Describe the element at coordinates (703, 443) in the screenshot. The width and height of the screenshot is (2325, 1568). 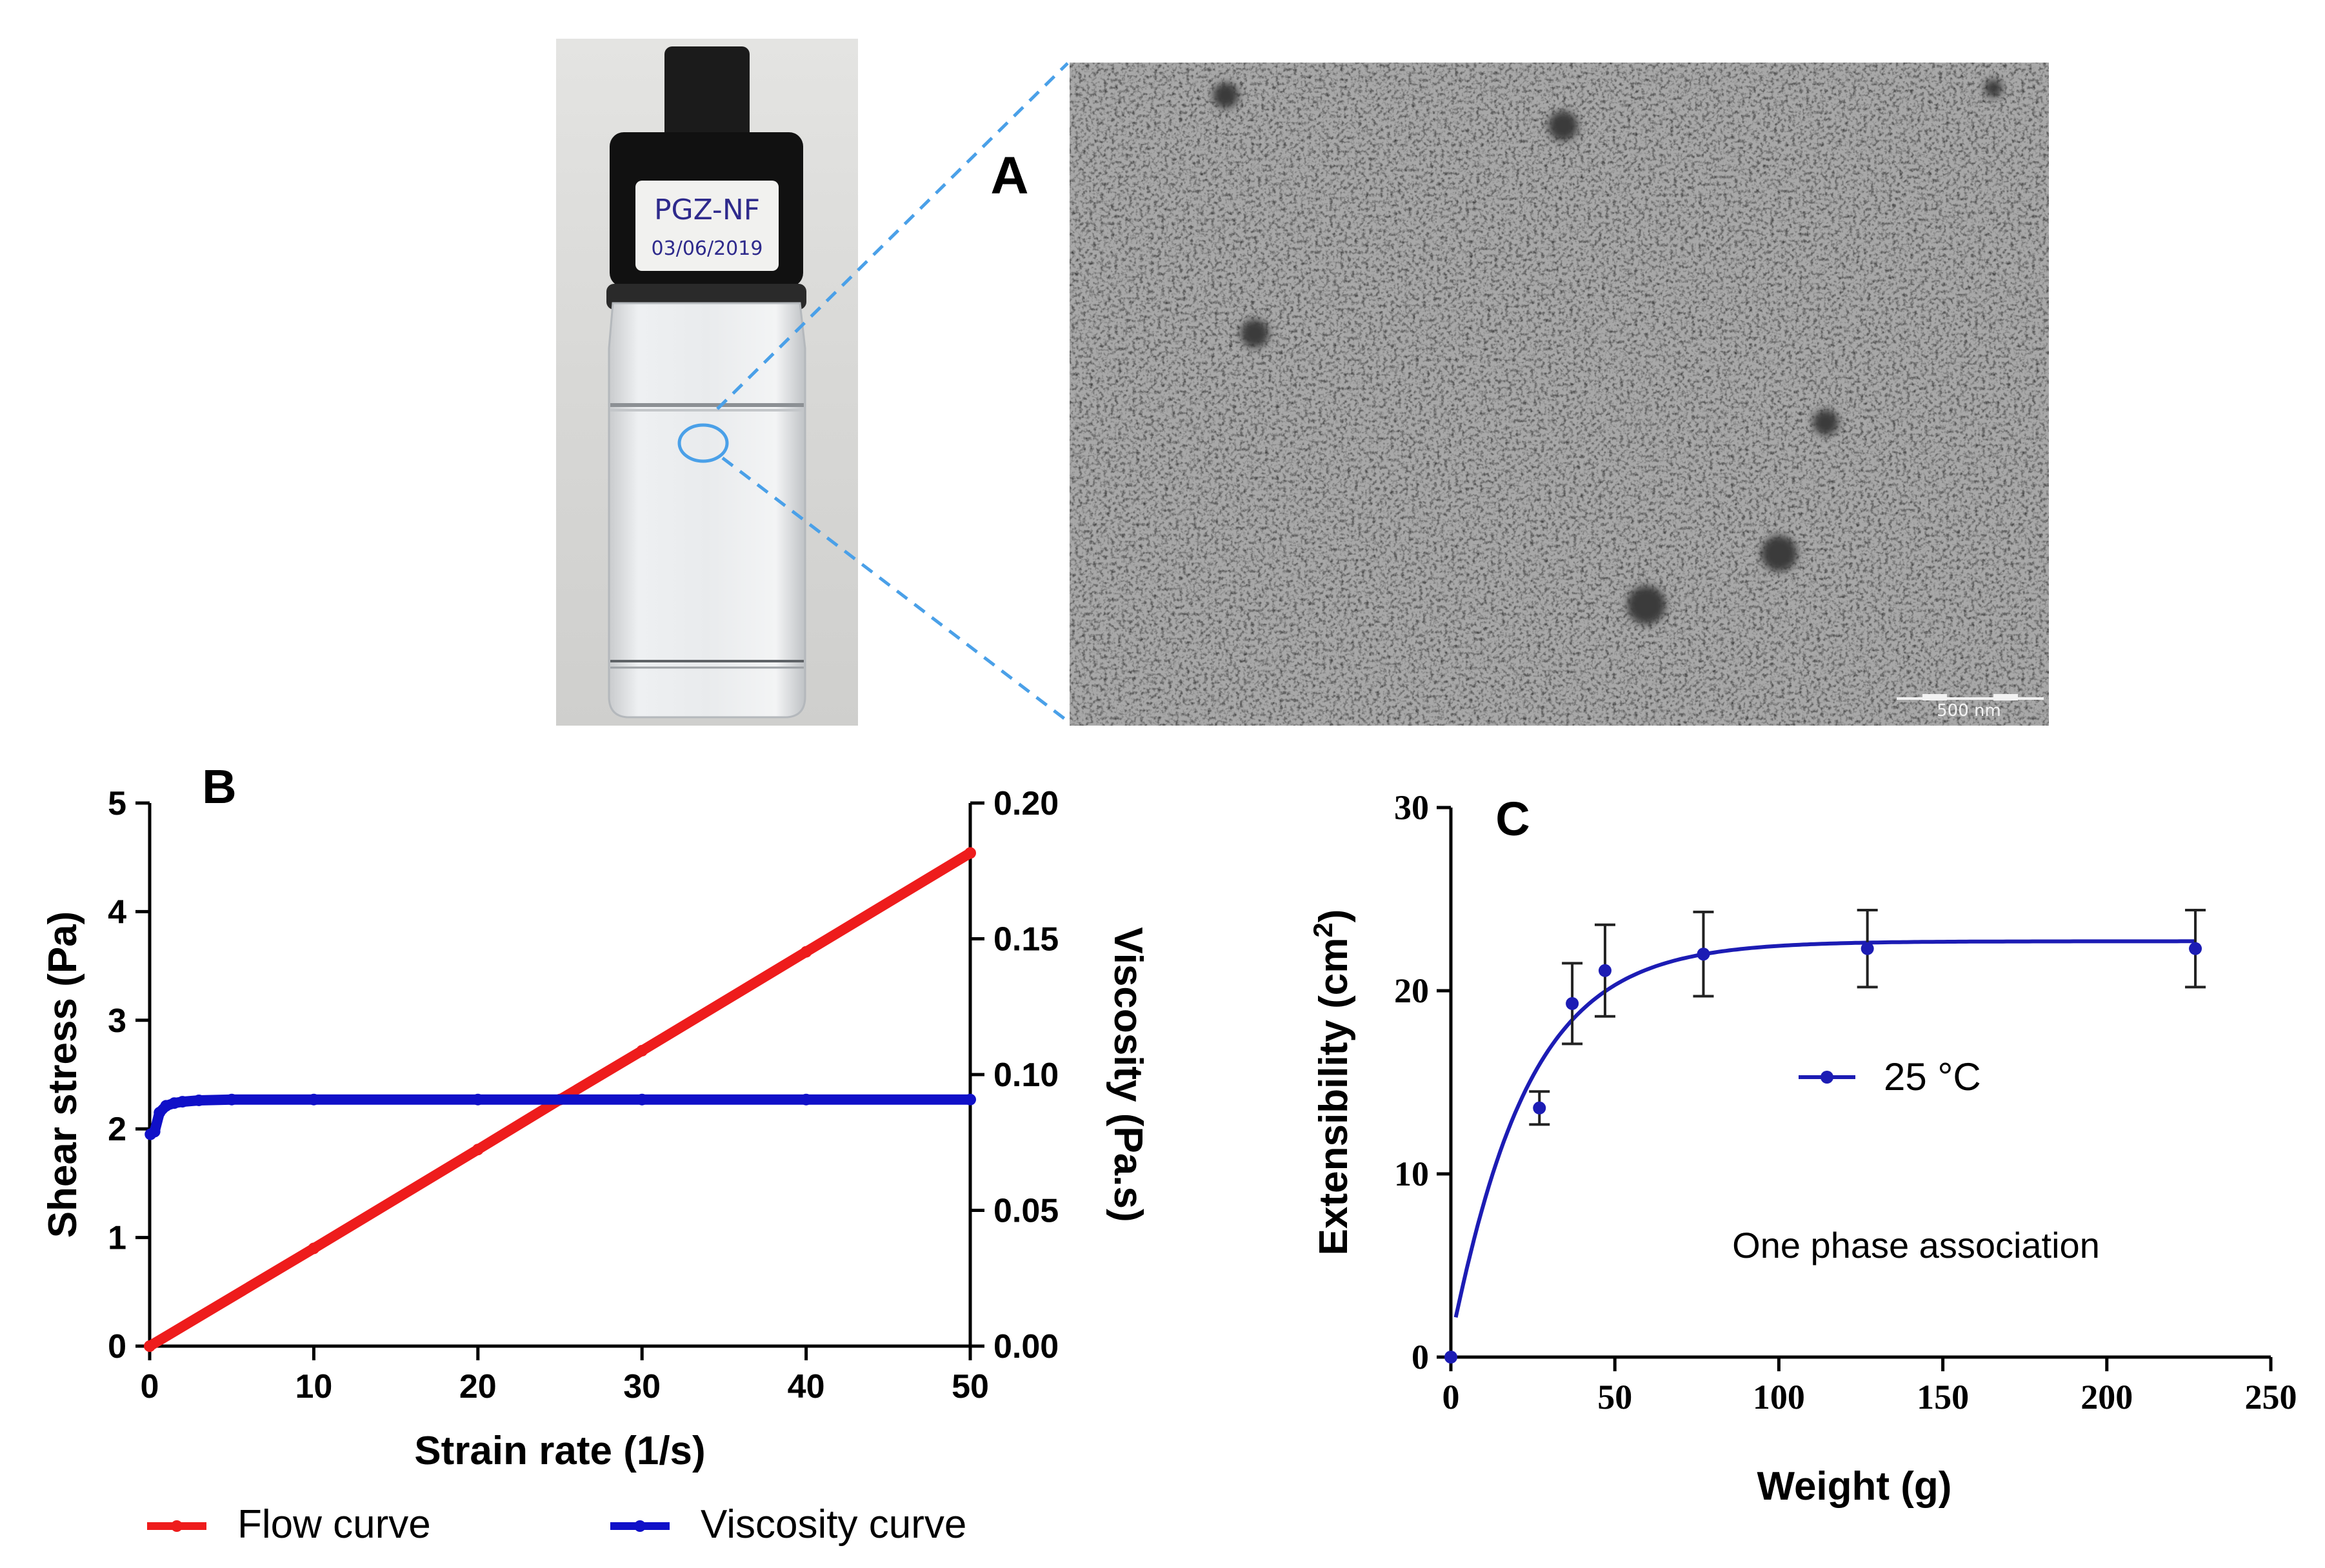
I see `zoom-circle` at that location.